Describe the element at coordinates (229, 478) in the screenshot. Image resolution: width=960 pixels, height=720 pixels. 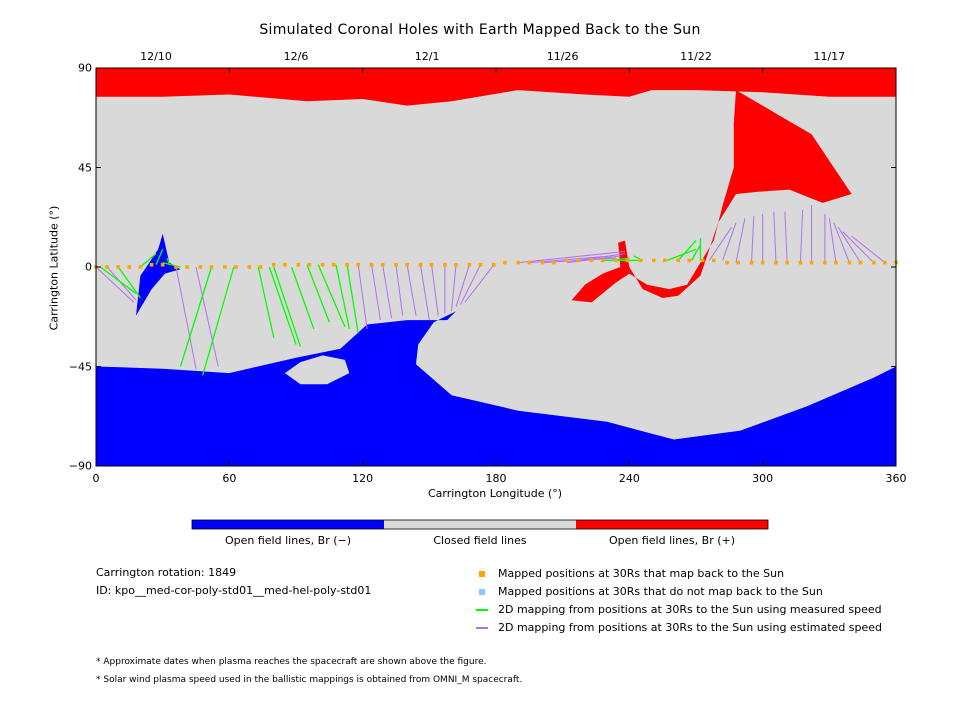
I see `x-tick-label: 60` at that location.